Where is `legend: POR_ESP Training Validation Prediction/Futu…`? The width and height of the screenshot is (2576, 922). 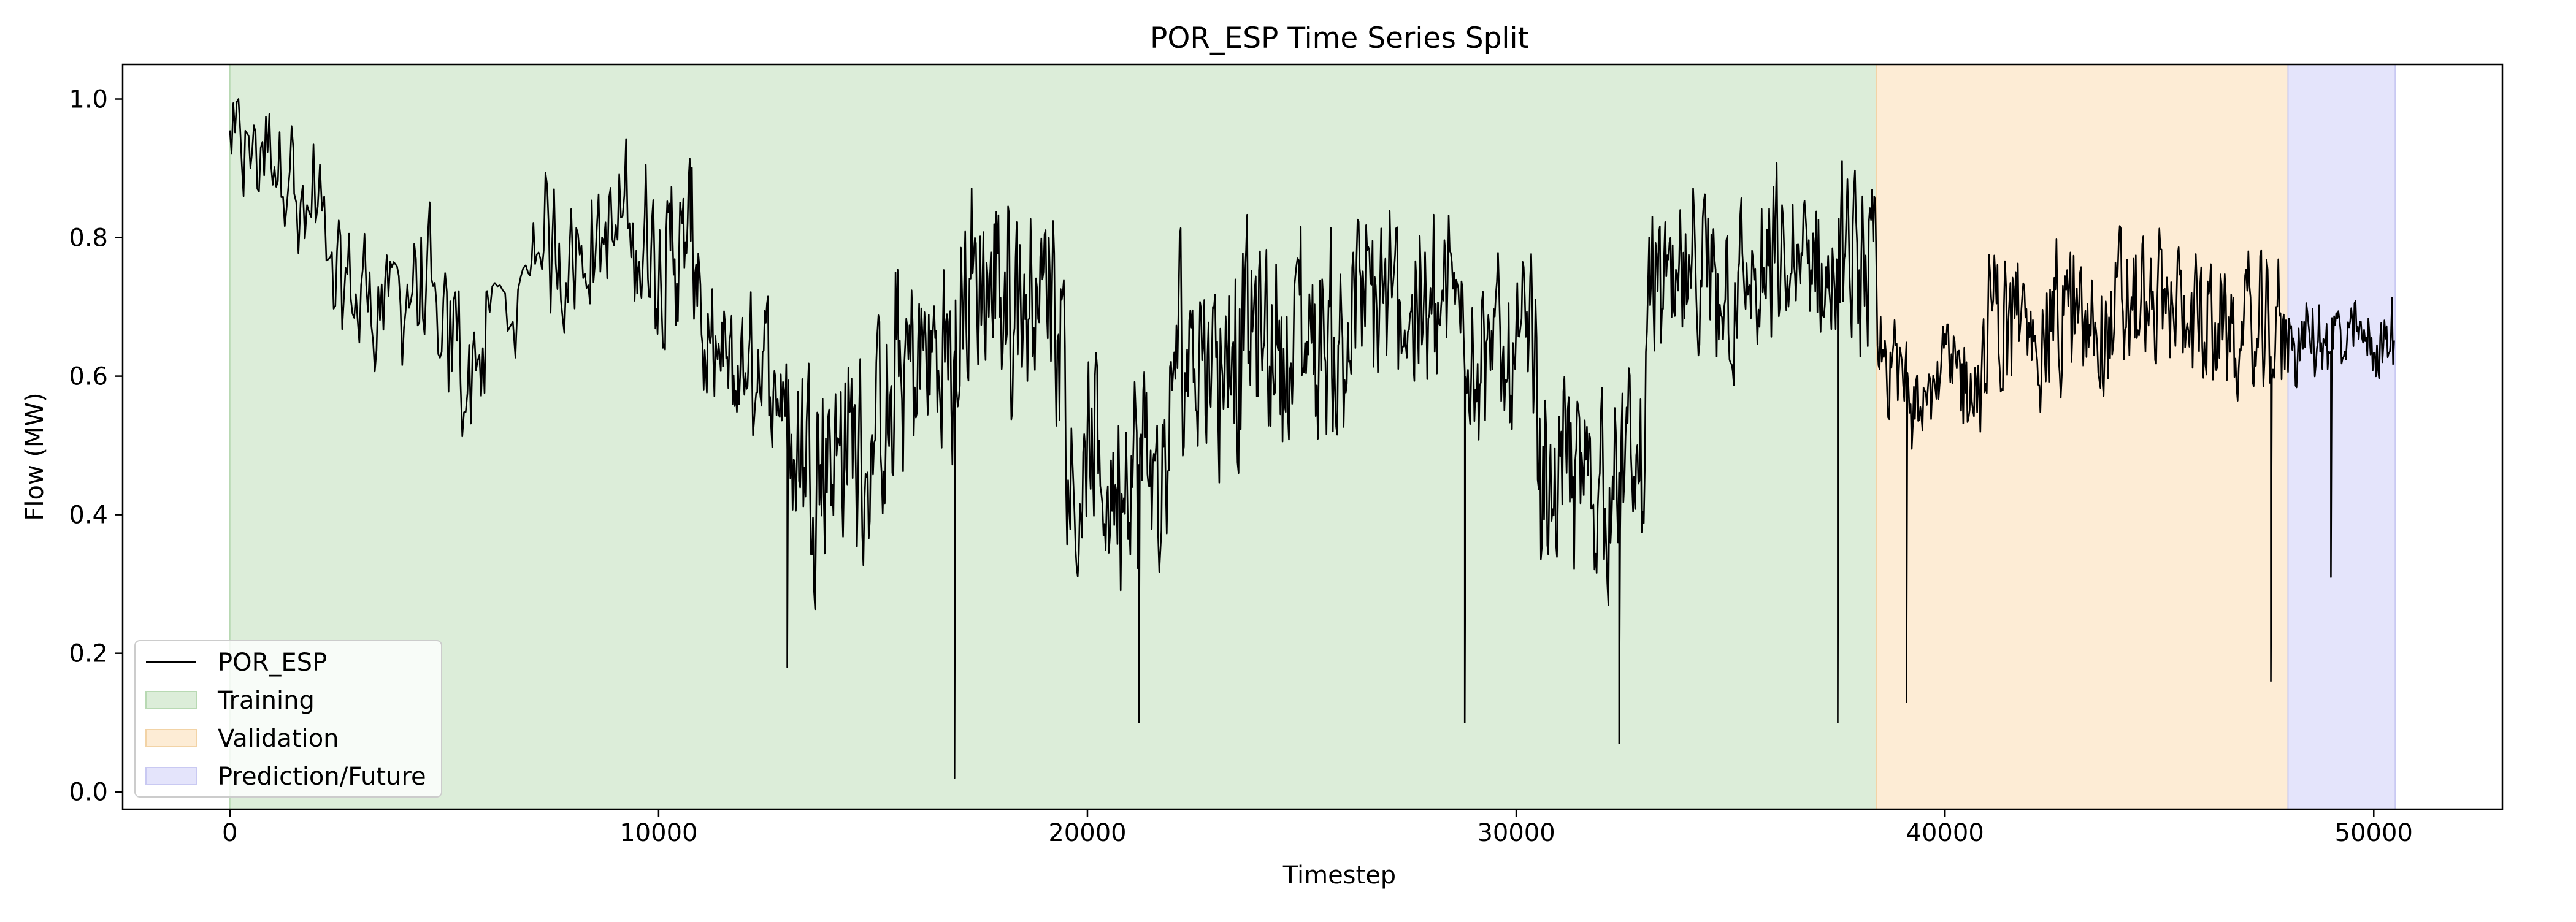
legend: POR_ESP Training Validation Prediction/Futu… is located at coordinates (288, 719).